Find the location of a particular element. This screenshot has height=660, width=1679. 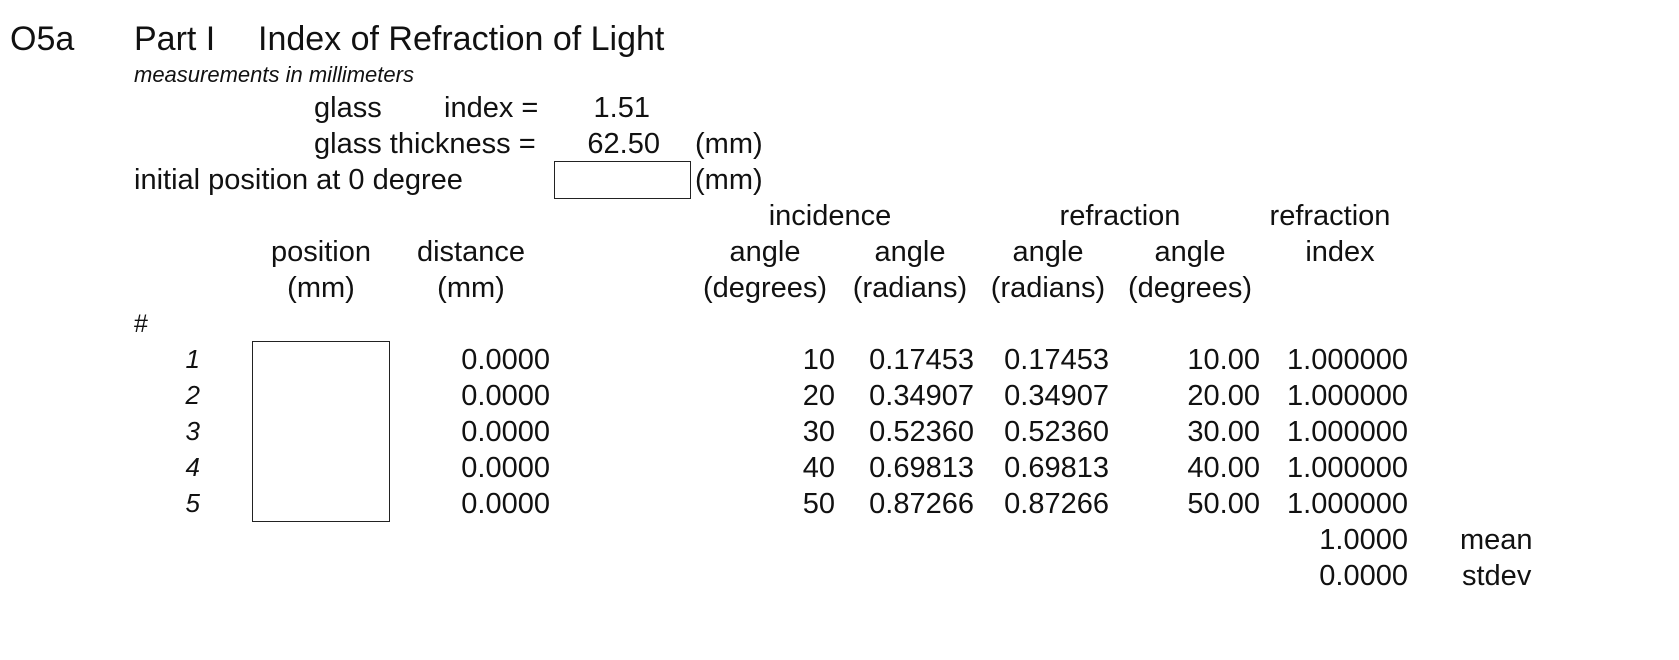

refraction-deg-cell: 20.00 is located at coordinates (1223, 396).